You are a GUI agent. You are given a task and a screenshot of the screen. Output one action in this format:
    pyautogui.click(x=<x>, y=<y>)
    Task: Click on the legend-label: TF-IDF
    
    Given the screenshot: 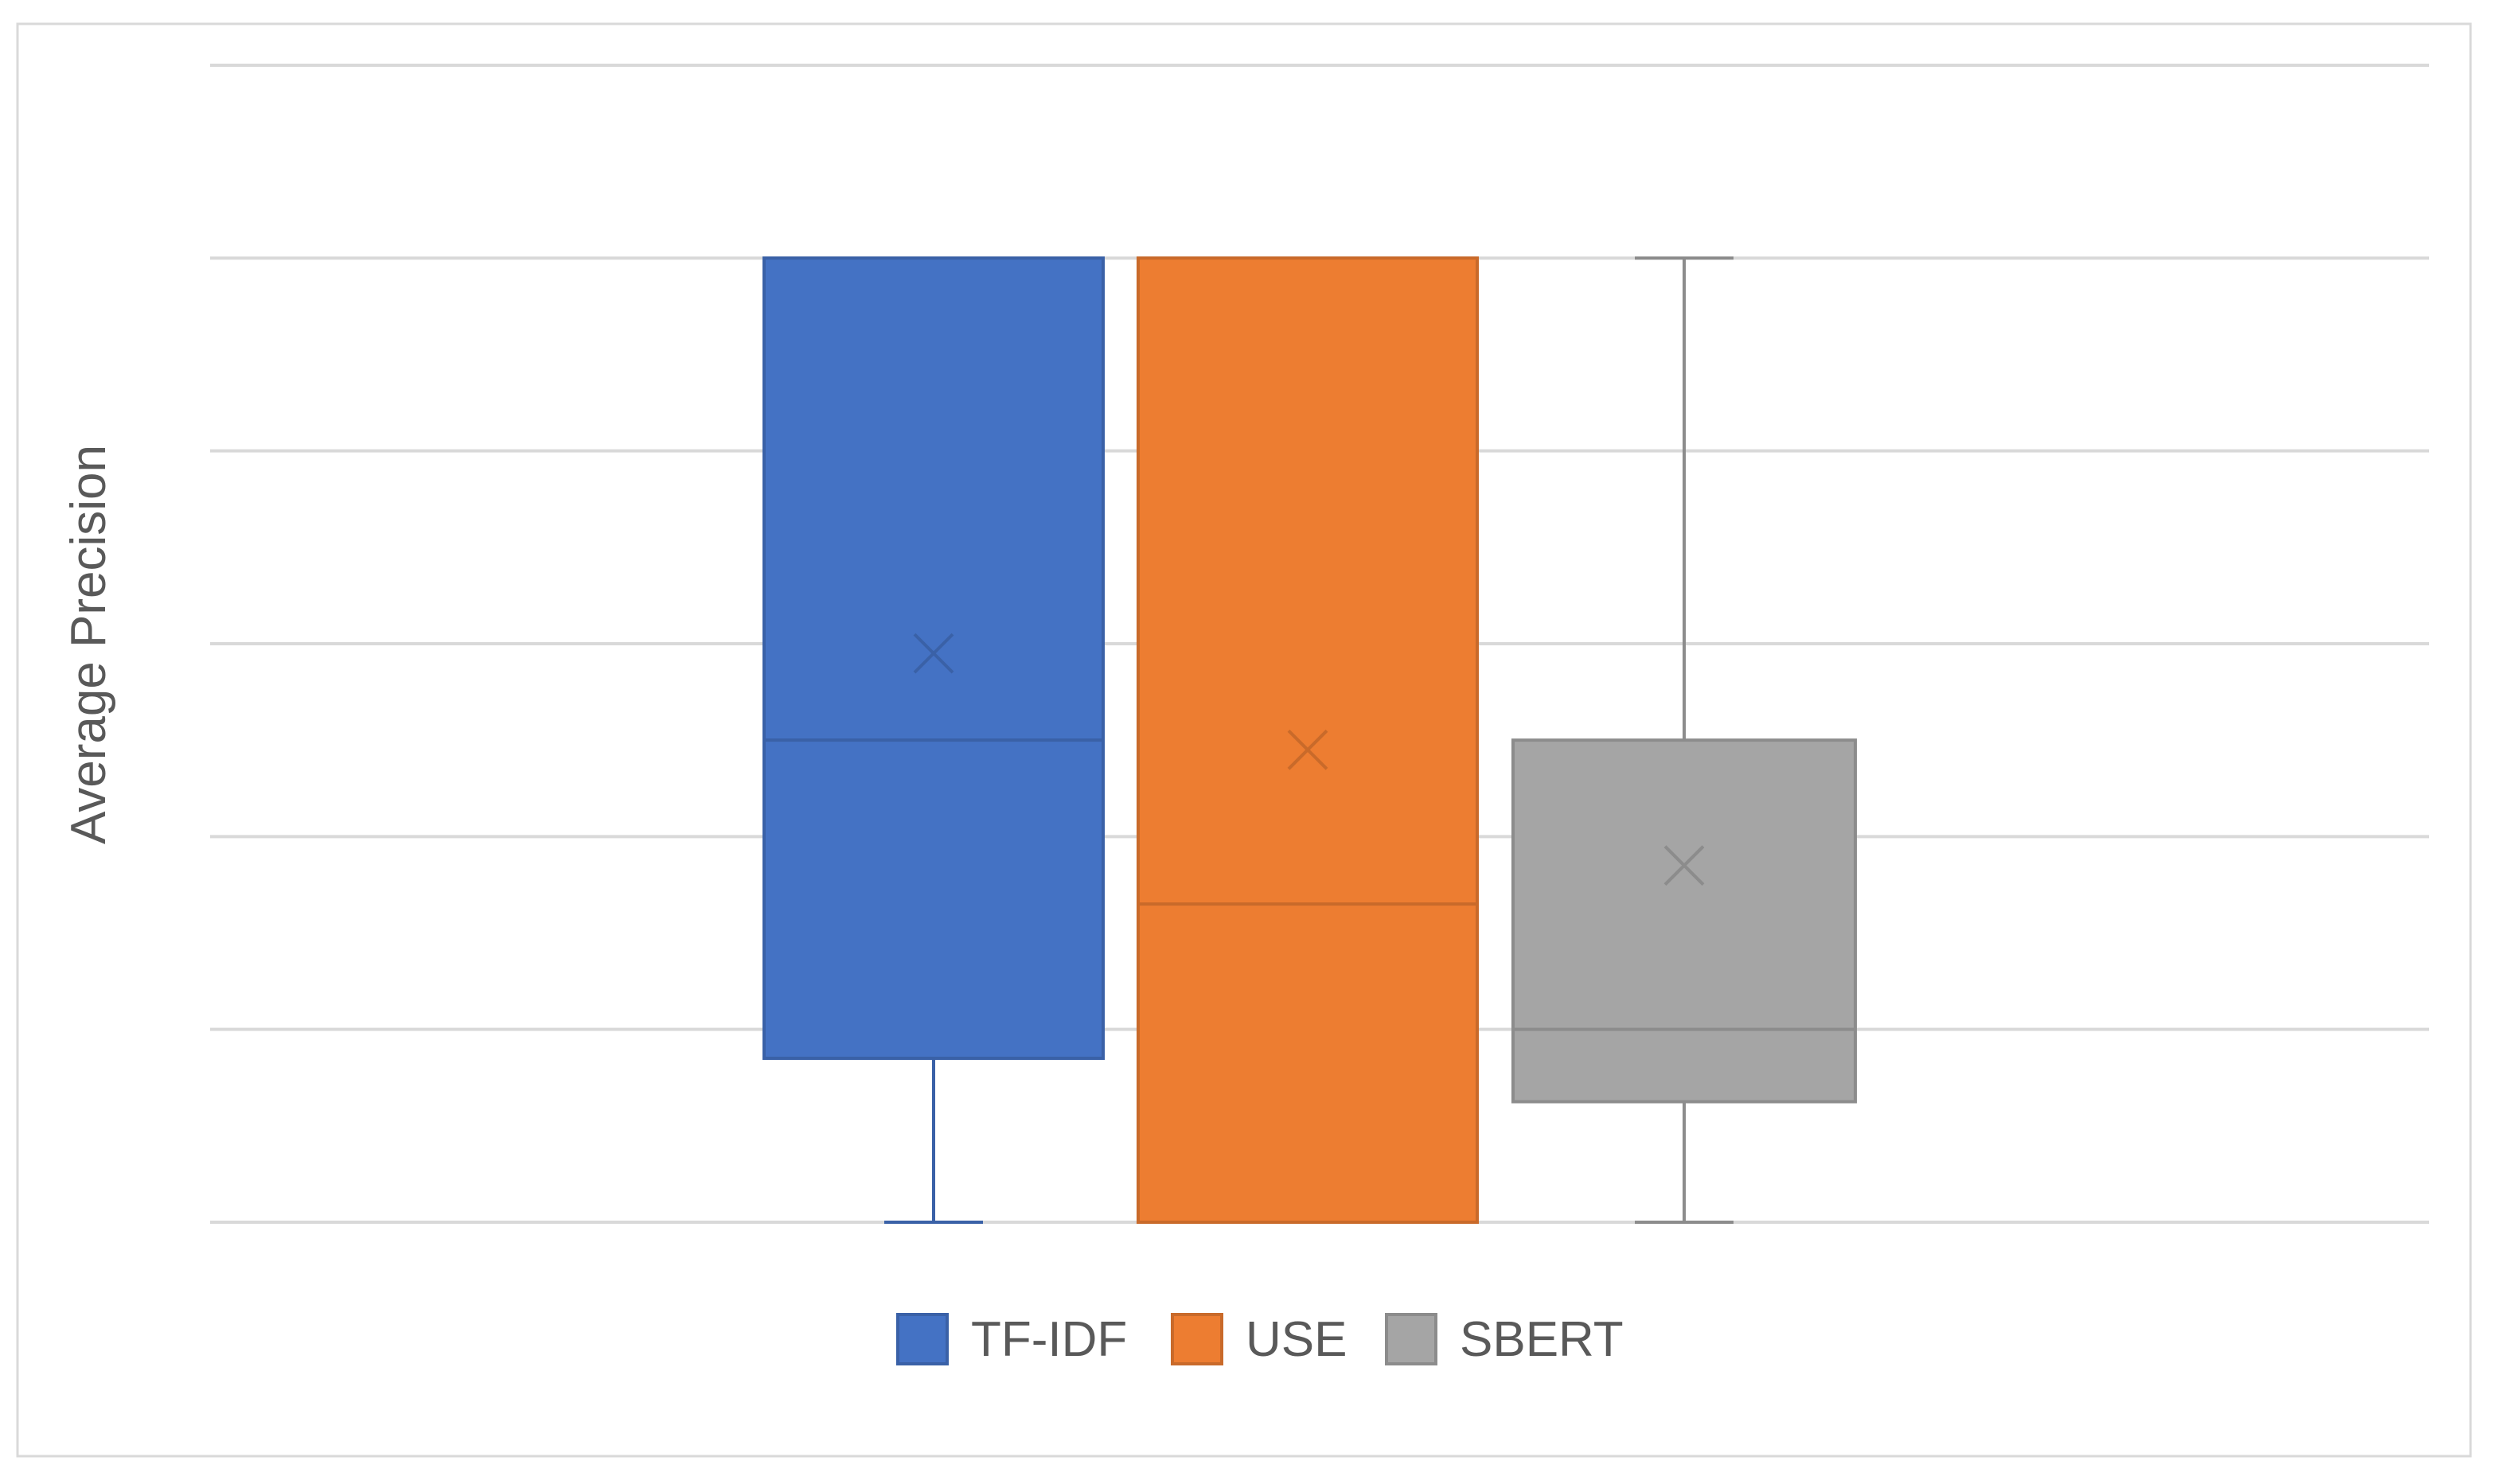 What is the action you would take?
    pyautogui.click(x=1049, y=1339)
    